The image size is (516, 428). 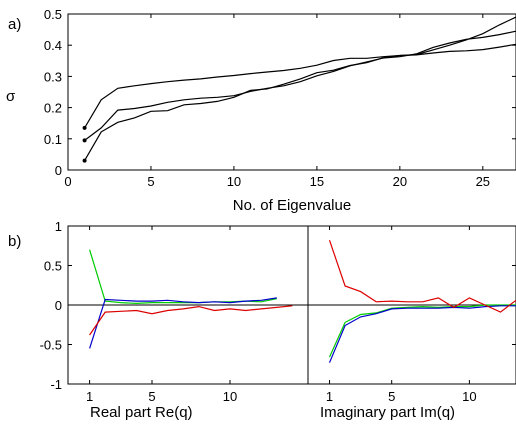 What do you see at coordinates (150, 181) in the screenshot?
I see `panel-a-xtick-label: 5` at bounding box center [150, 181].